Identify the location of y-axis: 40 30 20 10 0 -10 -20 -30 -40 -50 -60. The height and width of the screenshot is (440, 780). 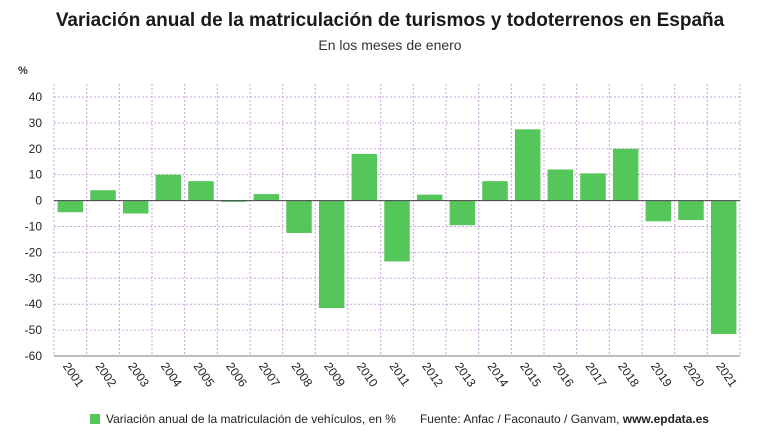
(34, 226).